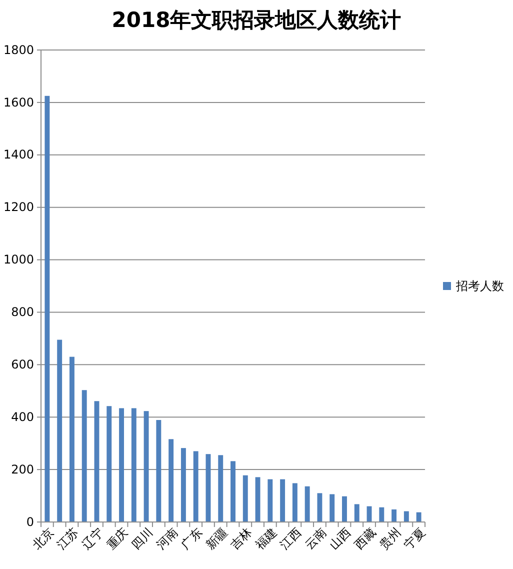 This screenshot has width=513, height=569. Describe the element at coordinates (241, 538) in the screenshot. I see `x-tick-label: 吉林` at that location.